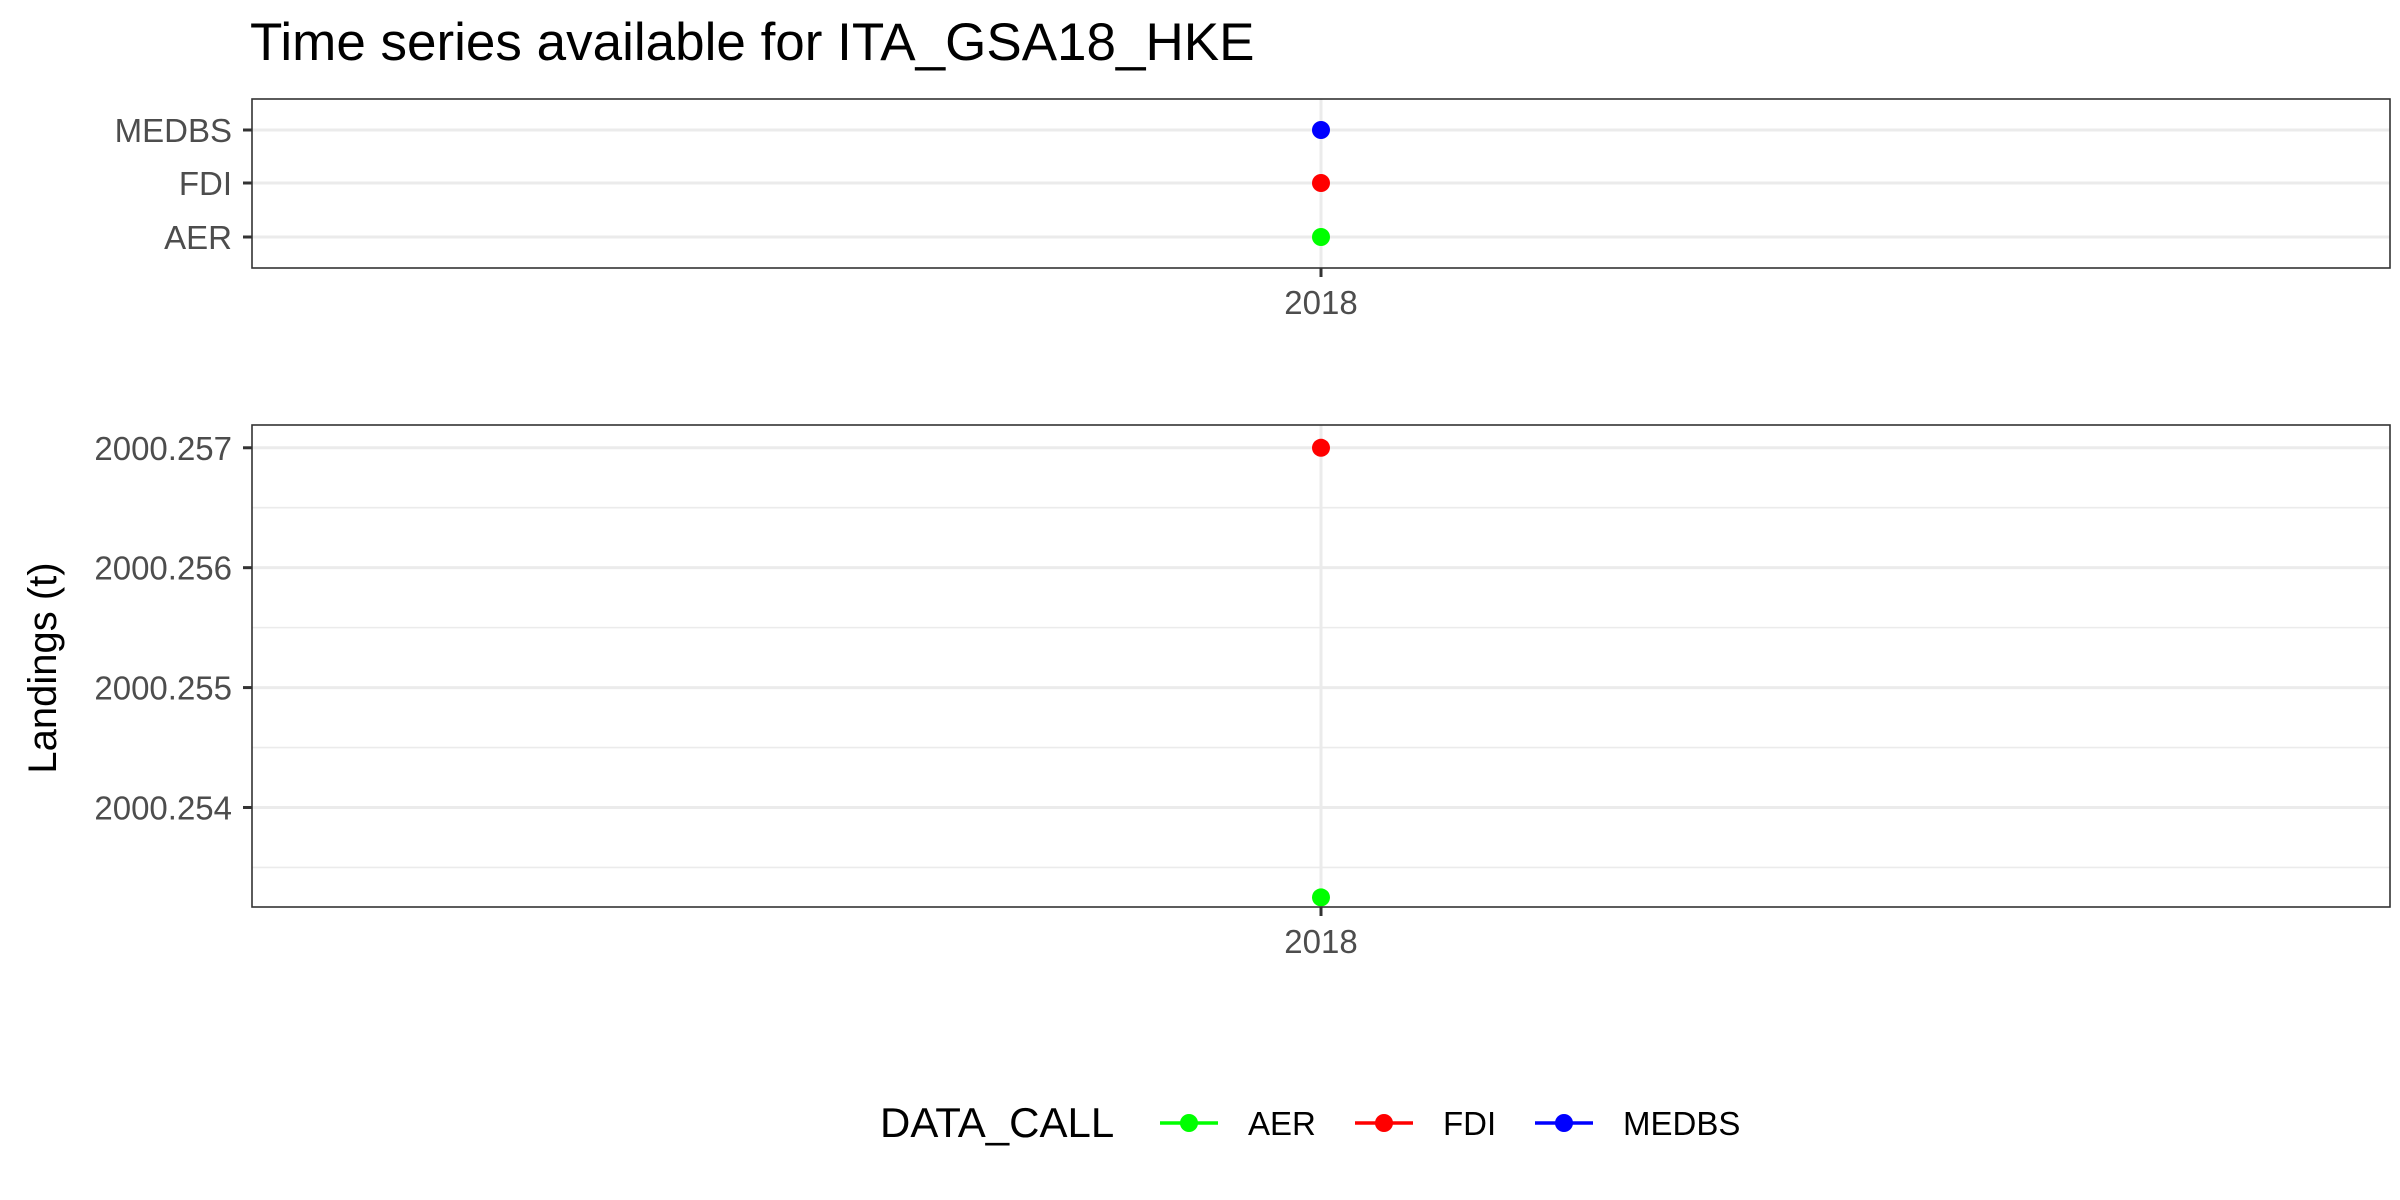  Describe the element at coordinates (1469, 1123) in the screenshot. I see `legend-label: FDI` at that location.